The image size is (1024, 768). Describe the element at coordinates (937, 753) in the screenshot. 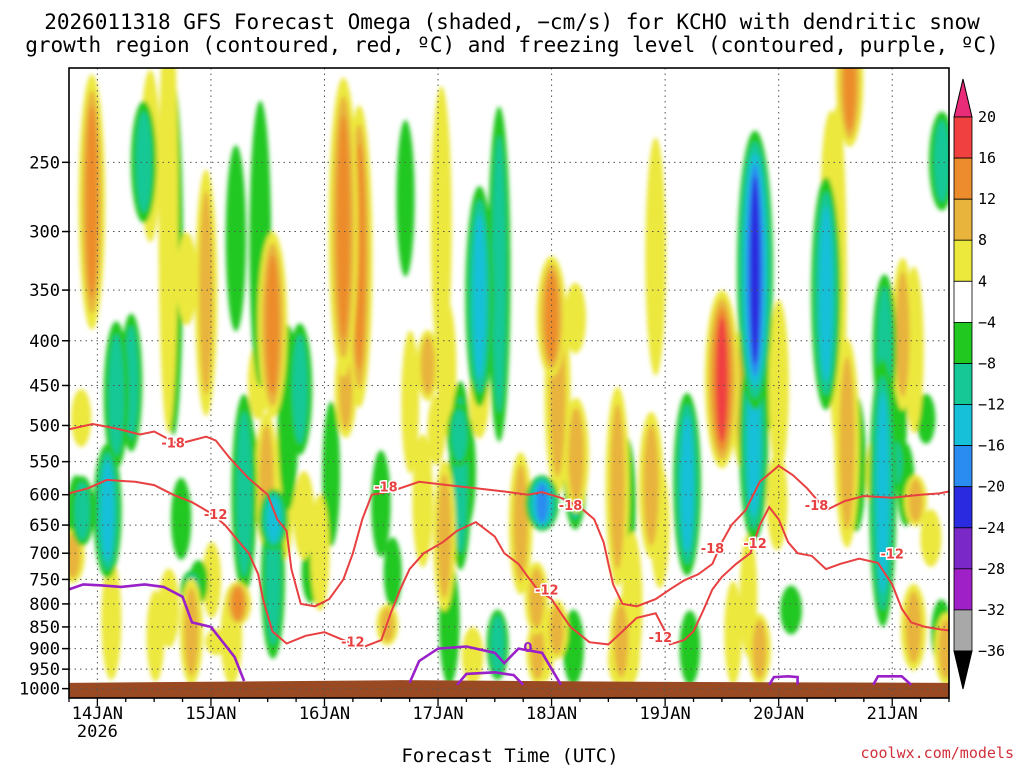

I see `credit-text: coolwx.com/models` at that location.